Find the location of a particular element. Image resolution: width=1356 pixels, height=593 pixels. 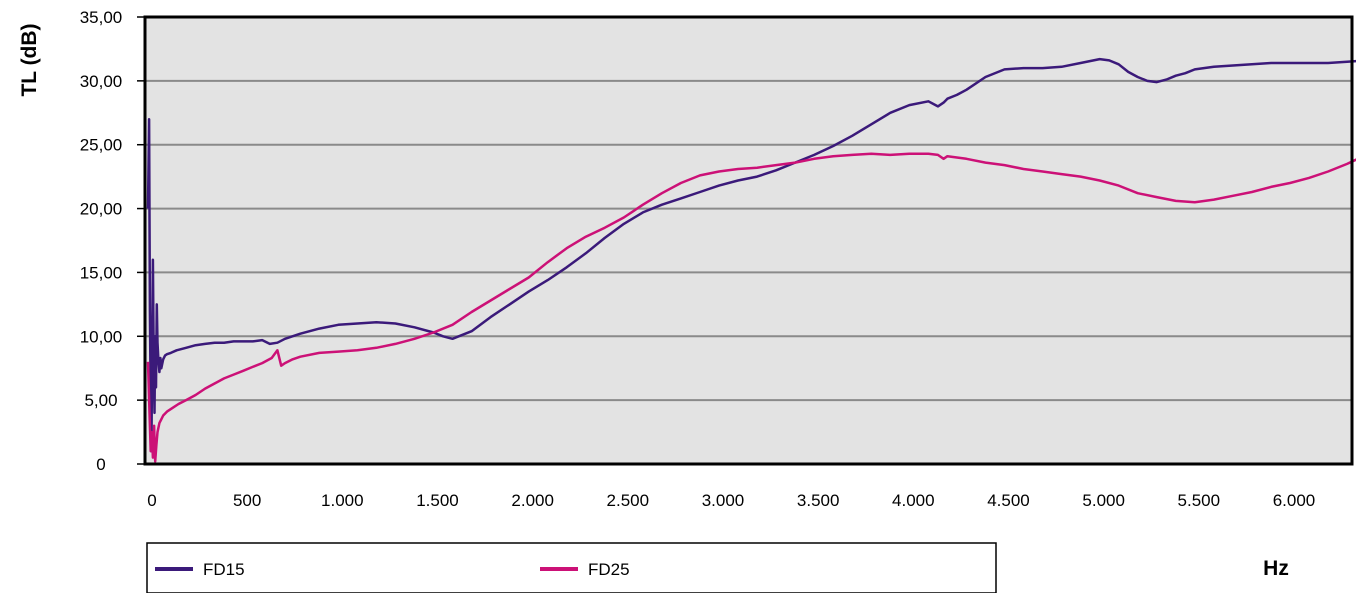

x-tick-label-2: 1.000 is located at coordinates (342, 500).